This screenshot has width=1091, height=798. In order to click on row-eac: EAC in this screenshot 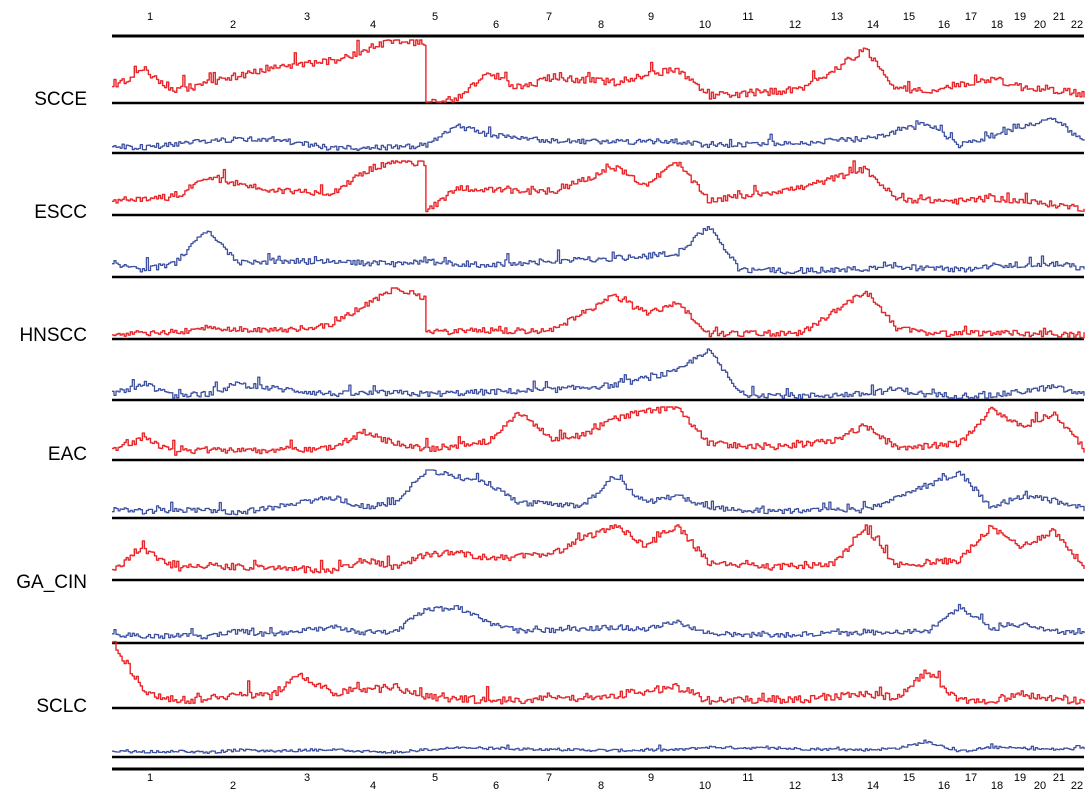, I will do `click(566, 463)`.